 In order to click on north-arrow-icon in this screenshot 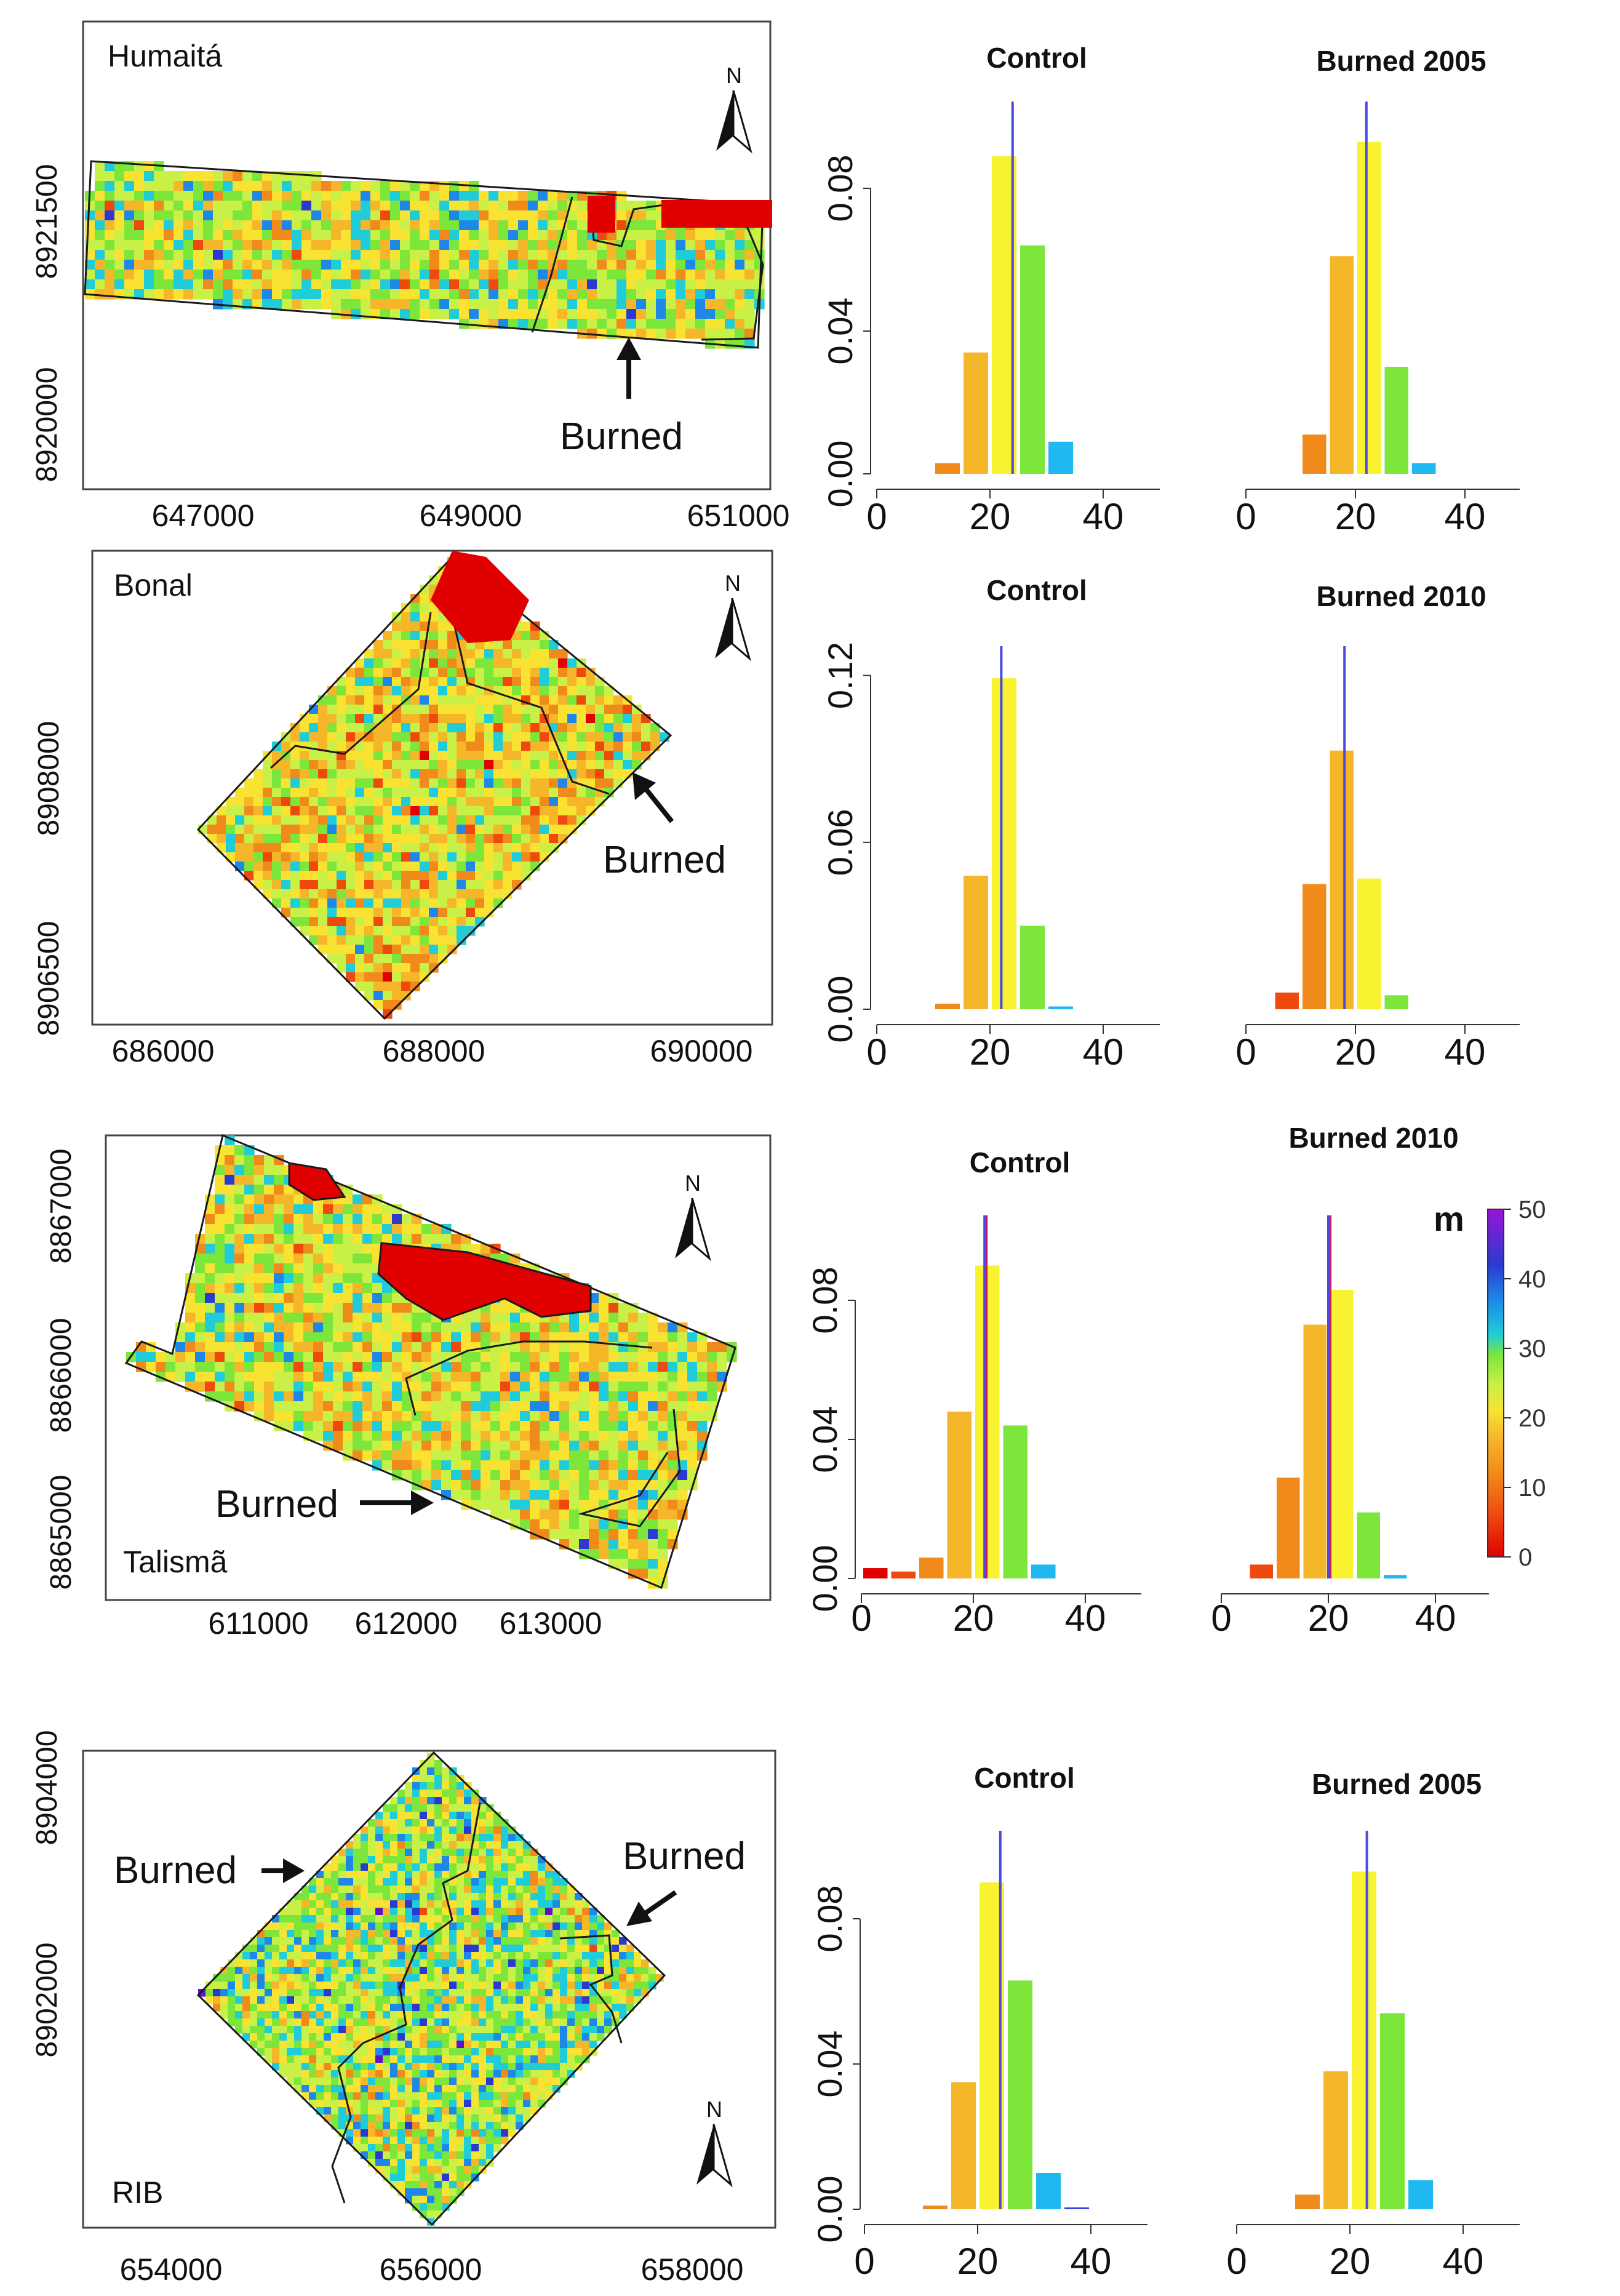, I will do `click(723, 628)`.